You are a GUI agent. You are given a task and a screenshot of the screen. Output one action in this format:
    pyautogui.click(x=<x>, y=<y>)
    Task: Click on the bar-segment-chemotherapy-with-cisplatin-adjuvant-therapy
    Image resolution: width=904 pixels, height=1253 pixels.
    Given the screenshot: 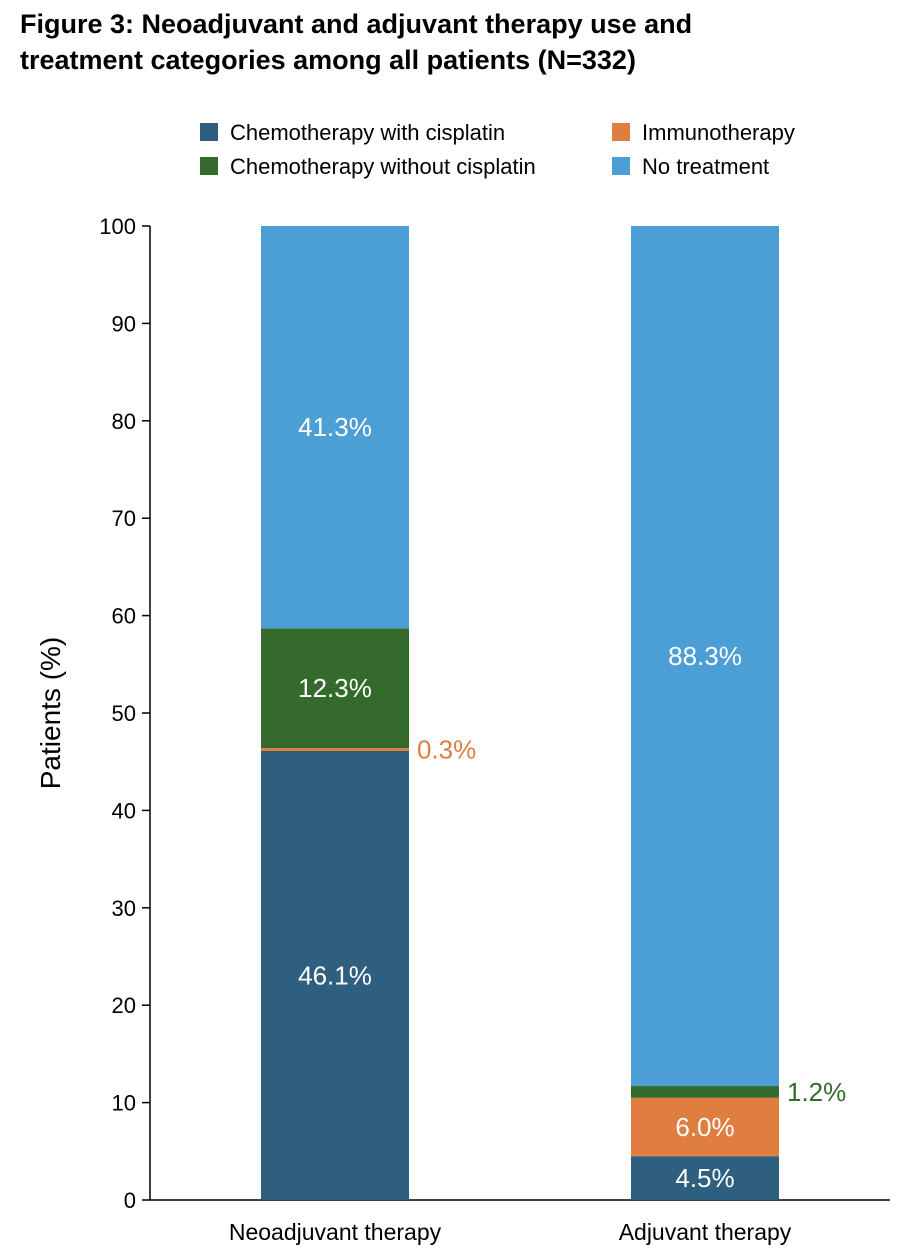 What is the action you would take?
    pyautogui.click(x=705, y=1178)
    